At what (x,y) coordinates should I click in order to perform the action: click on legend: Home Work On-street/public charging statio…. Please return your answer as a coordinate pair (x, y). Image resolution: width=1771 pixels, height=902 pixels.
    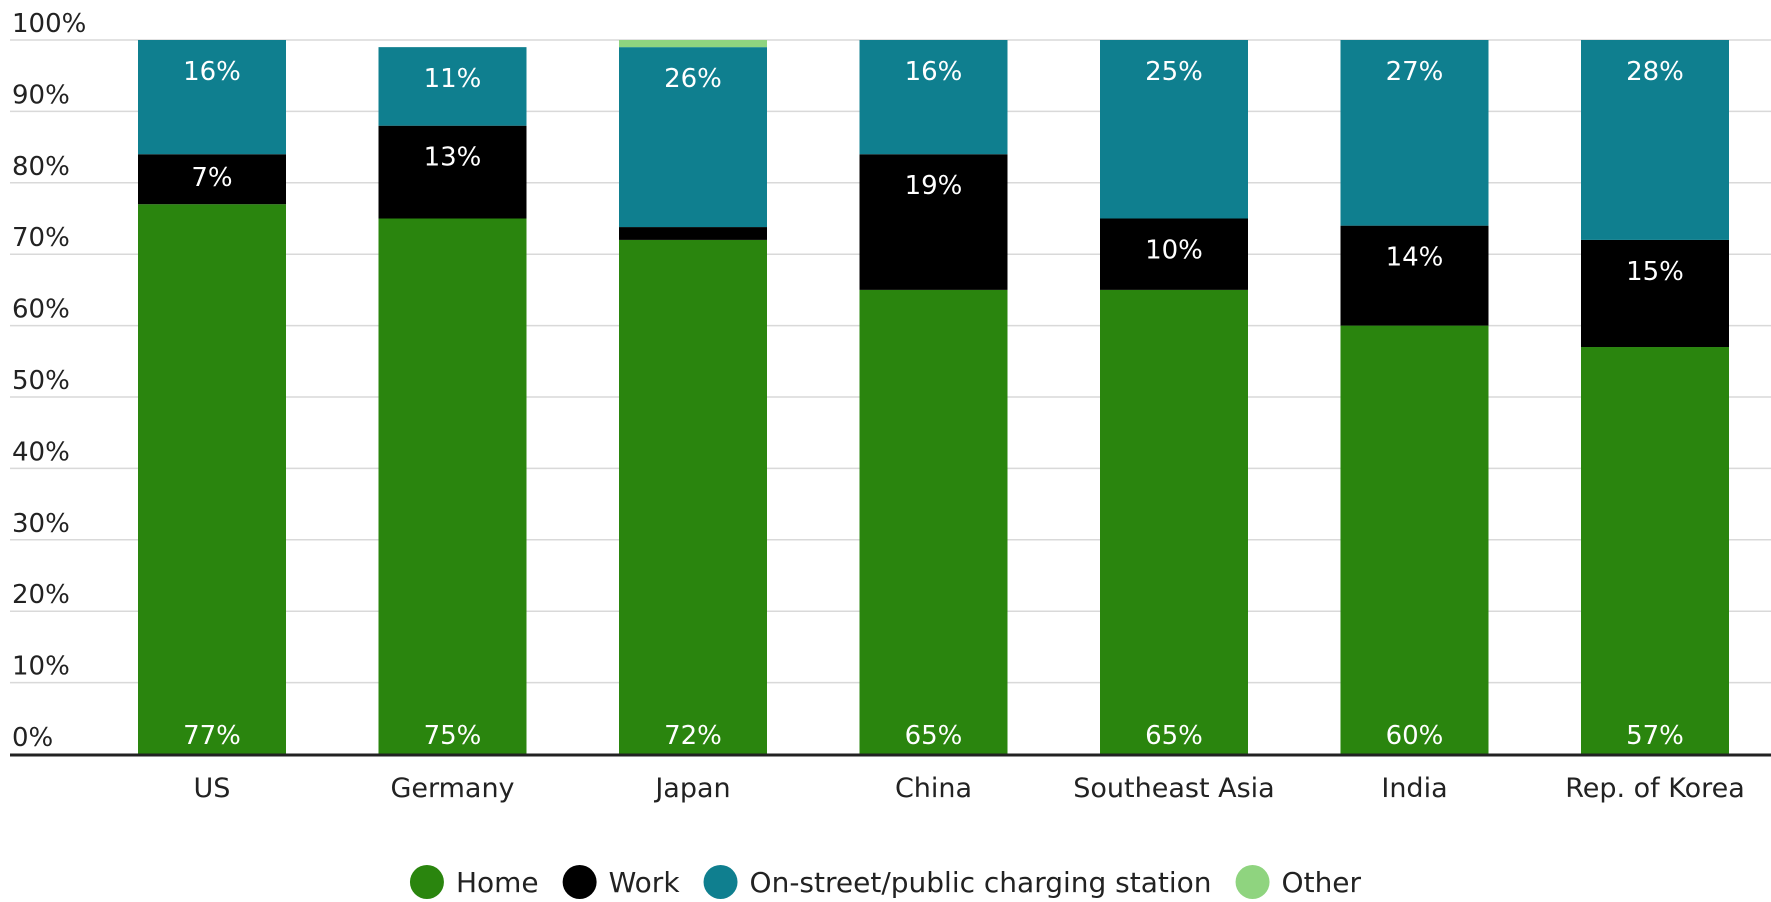
    Looking at the image, I should click on (885, 882).